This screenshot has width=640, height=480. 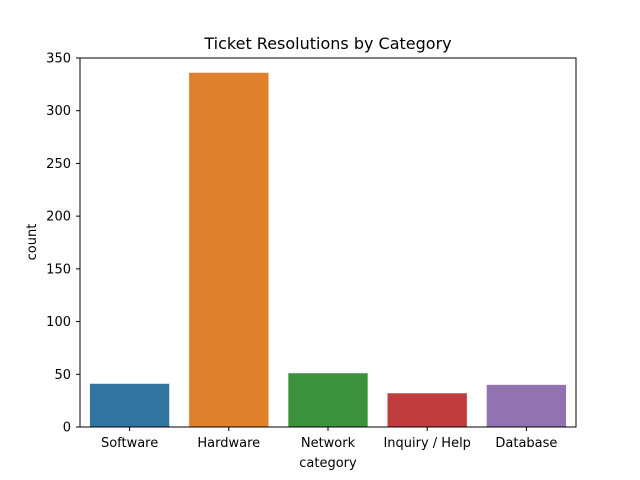 What do you see at coordinates (58, 164) in the screenshot?
I see `y-tick-label: 250` at bounding box center [58, 164].